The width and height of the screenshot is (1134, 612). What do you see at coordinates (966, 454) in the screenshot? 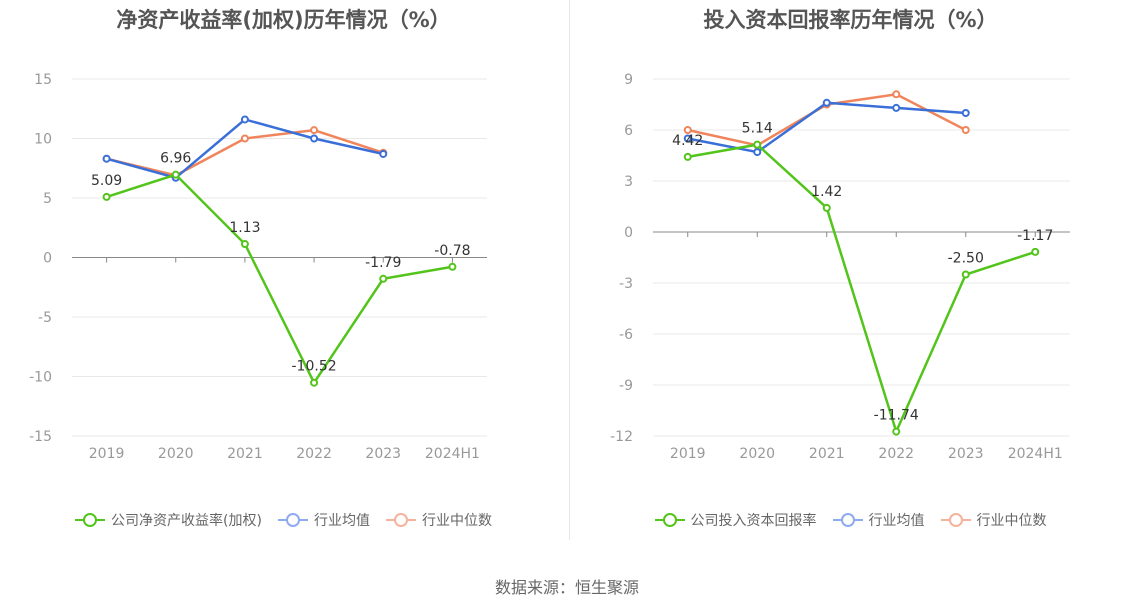
I see `roic-x-tick-label: 2023` at bounding box center [966, 454].